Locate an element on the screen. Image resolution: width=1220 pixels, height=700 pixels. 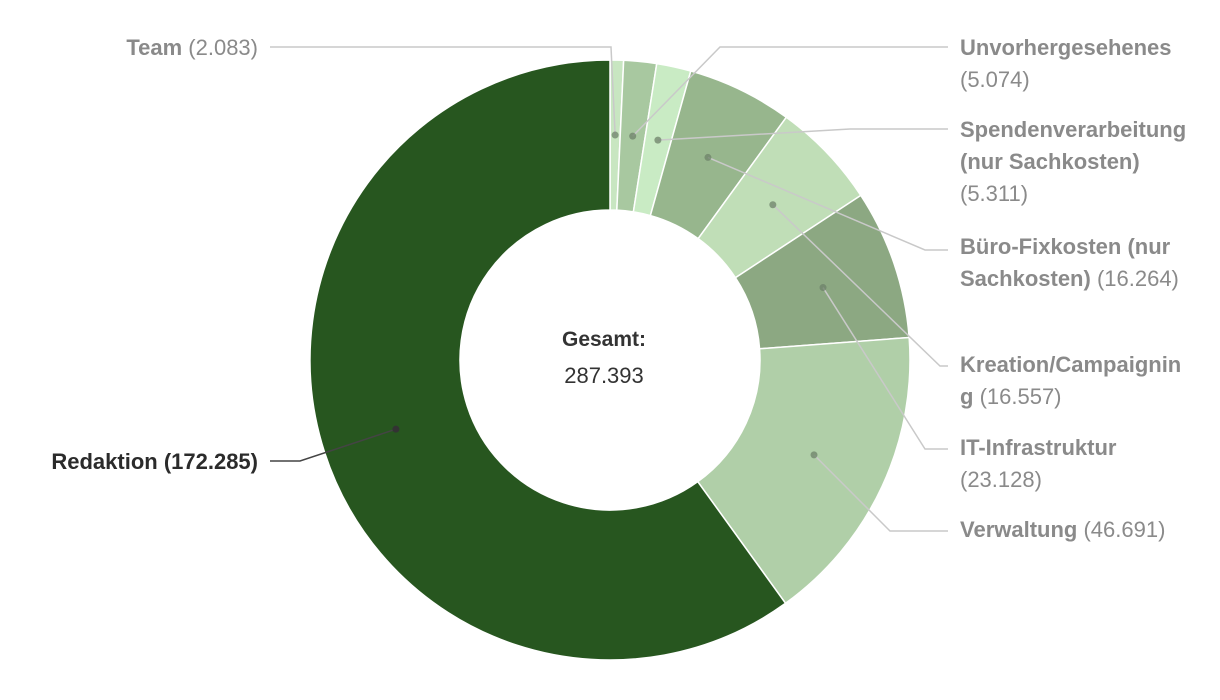
label-kreation-campaigning: Kreation/Campaignin g (16.557) is located at coordinates (1070, 380).